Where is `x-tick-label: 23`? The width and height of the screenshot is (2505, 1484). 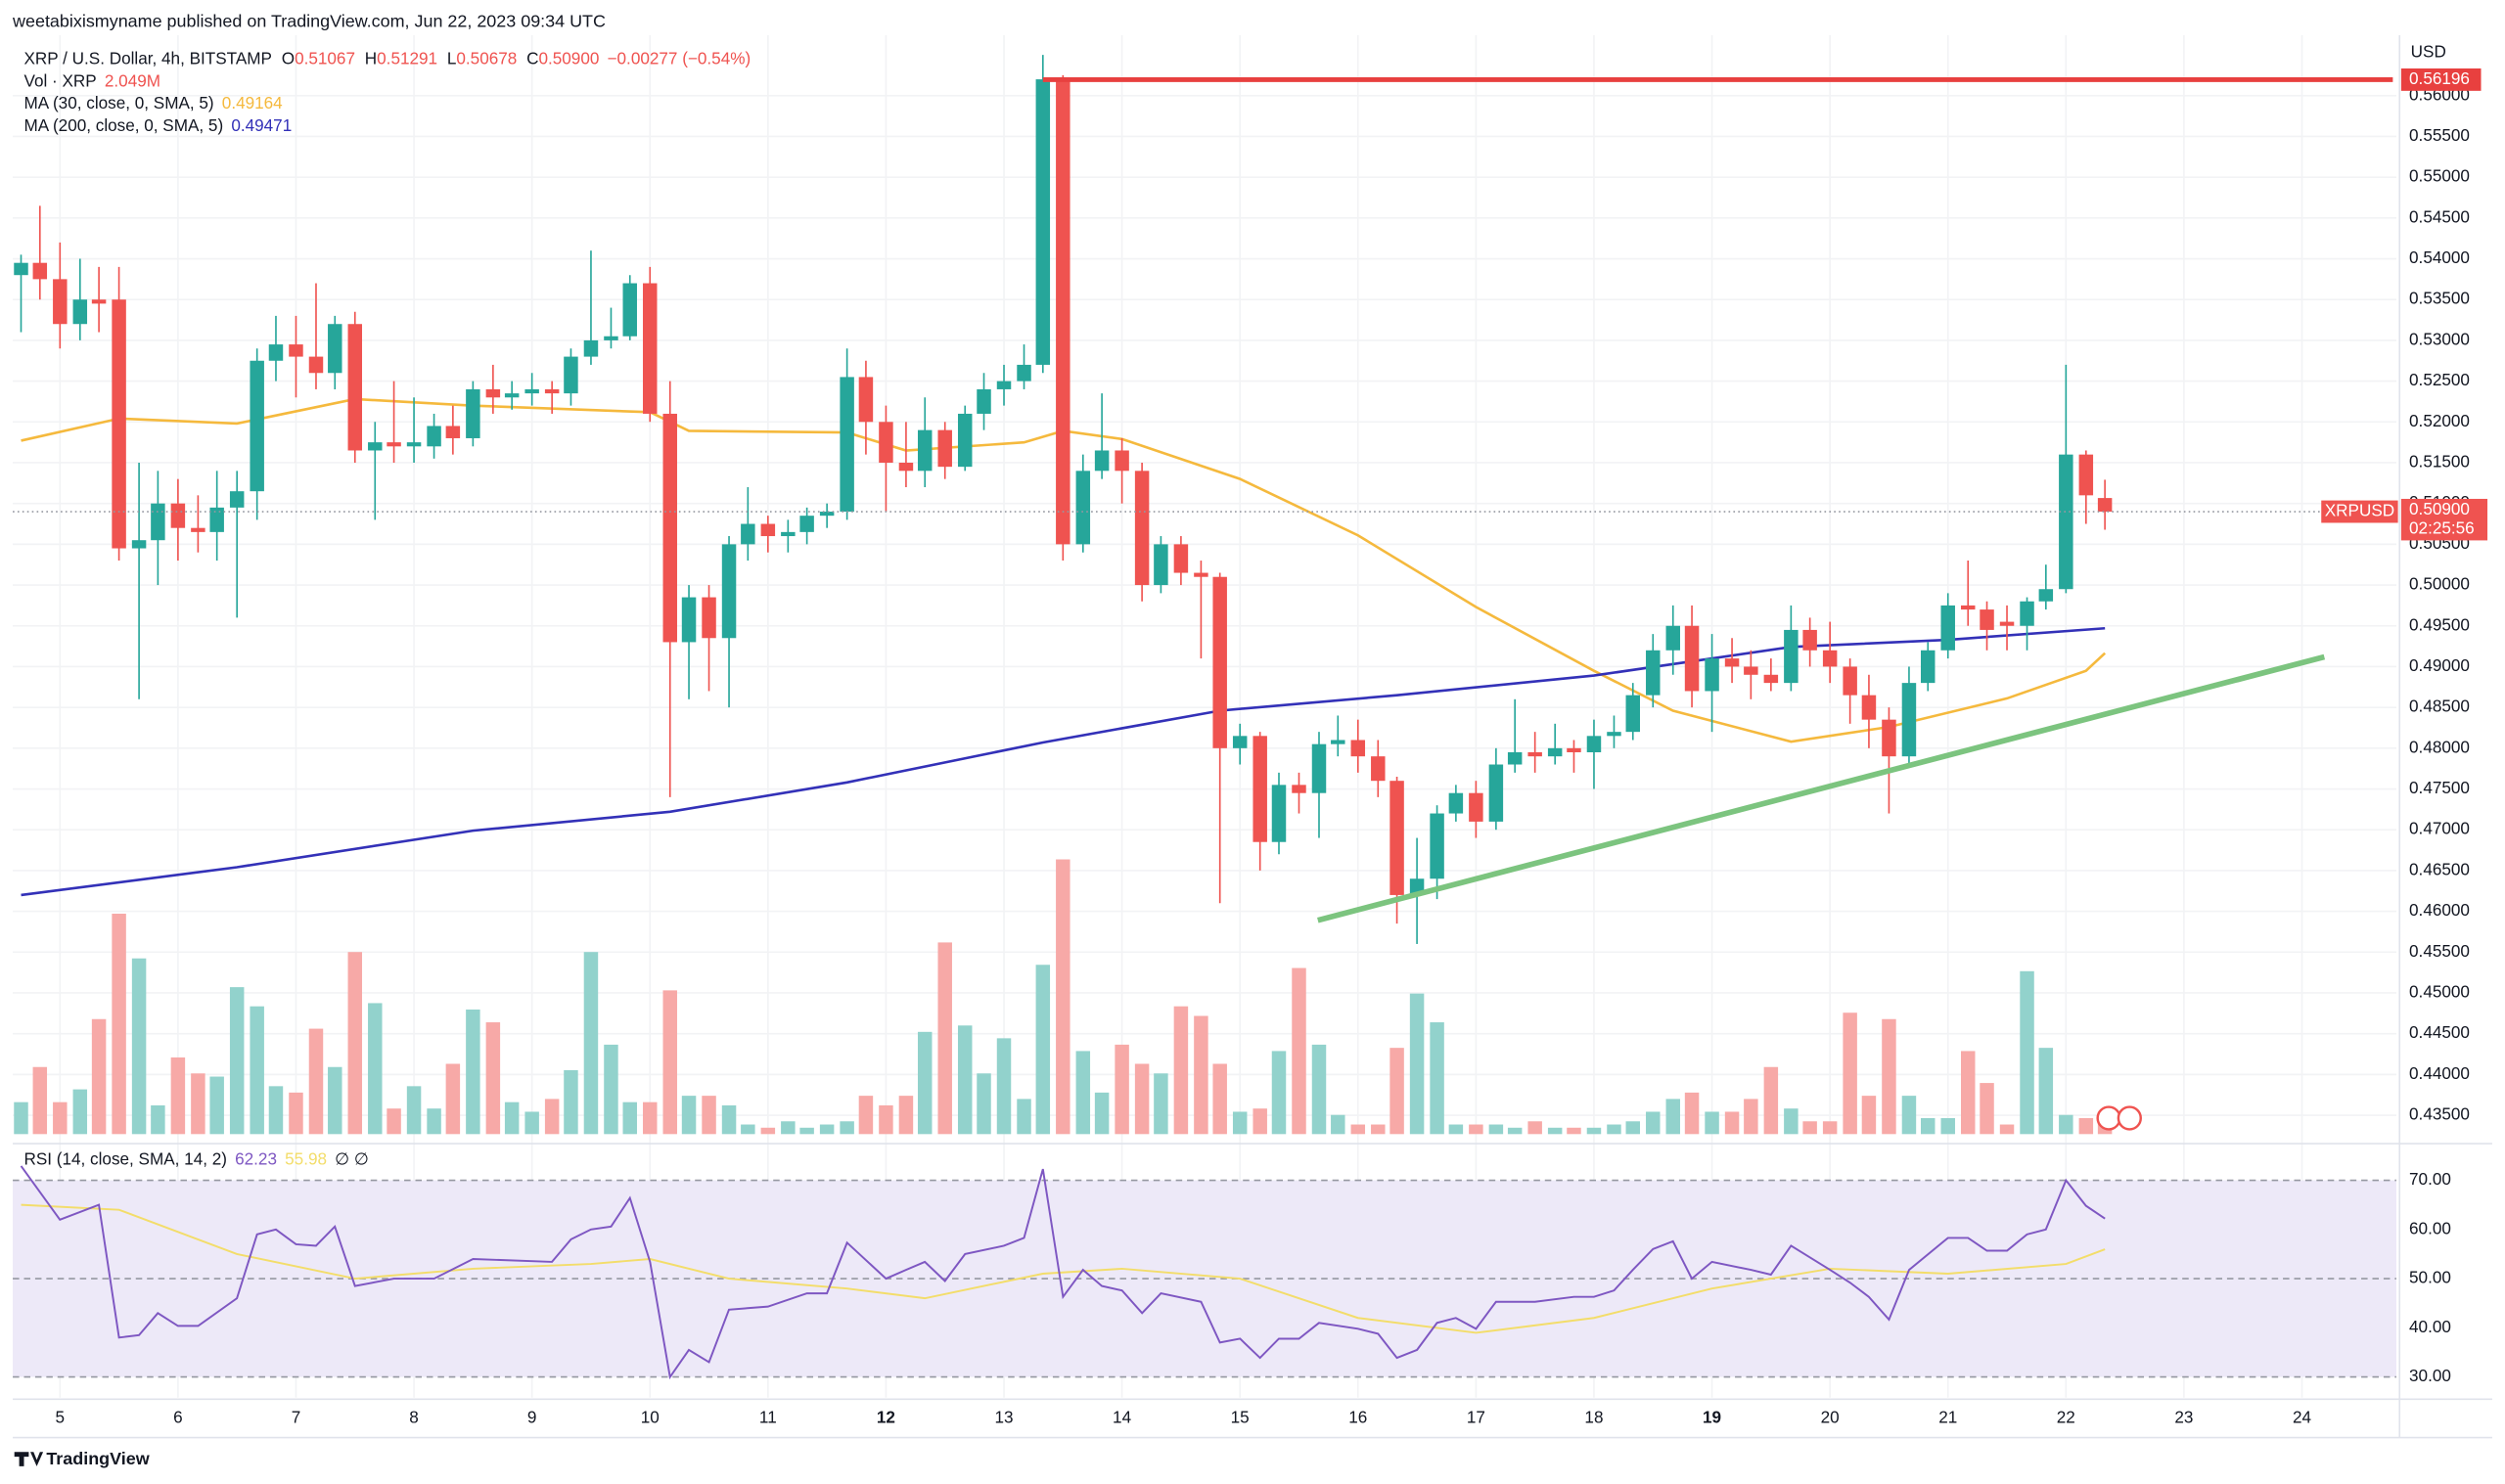
x-tick-label: 23 is located at coordinates (2183, 1416).